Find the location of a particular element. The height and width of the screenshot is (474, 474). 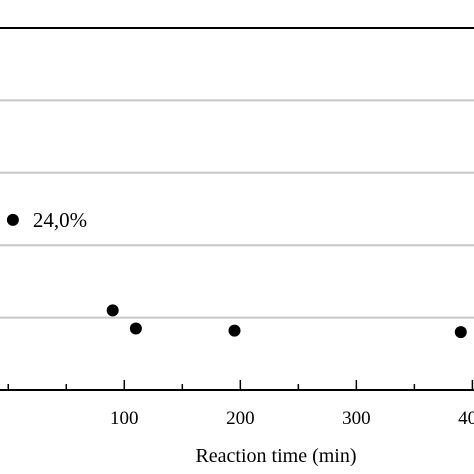

annotations: 24,0% is located at coordinates (60, 220).